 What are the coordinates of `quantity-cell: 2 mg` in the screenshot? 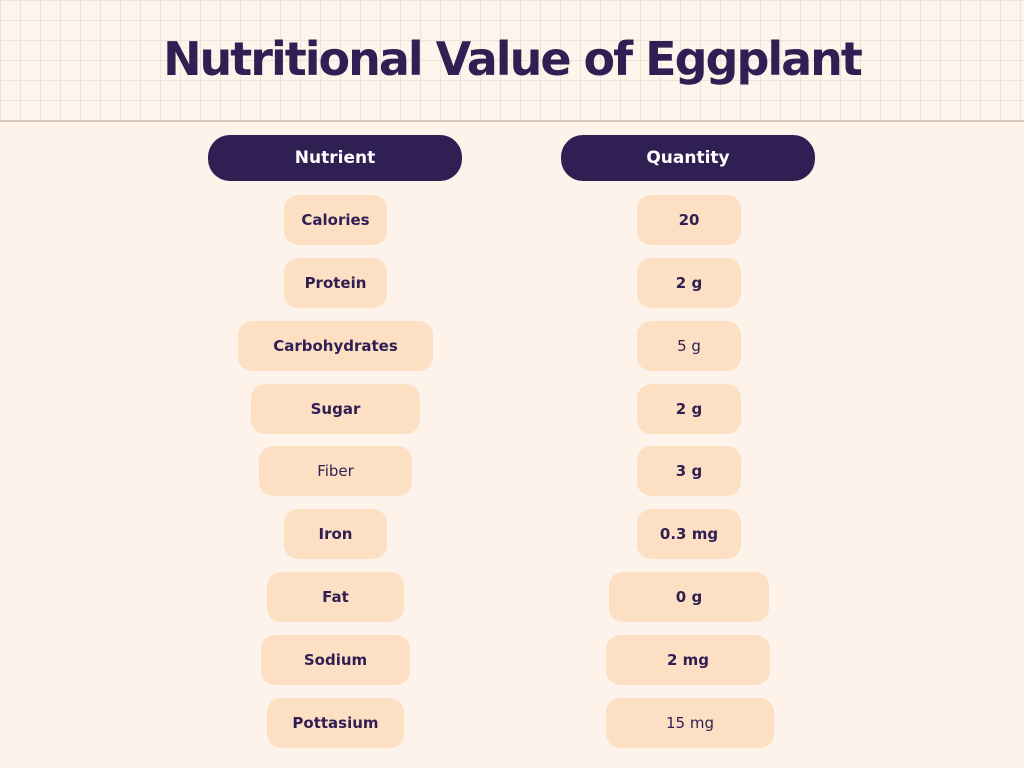 It's located at (688, 660).